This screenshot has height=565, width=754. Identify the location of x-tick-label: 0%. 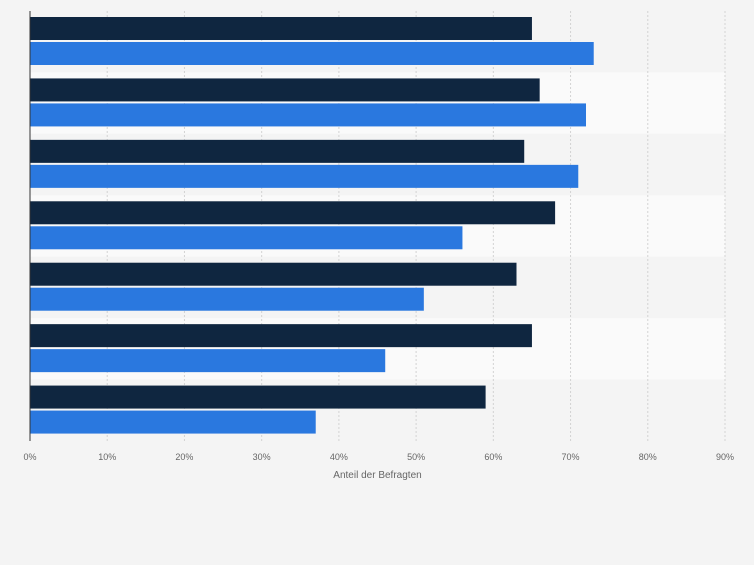
(29, 457).